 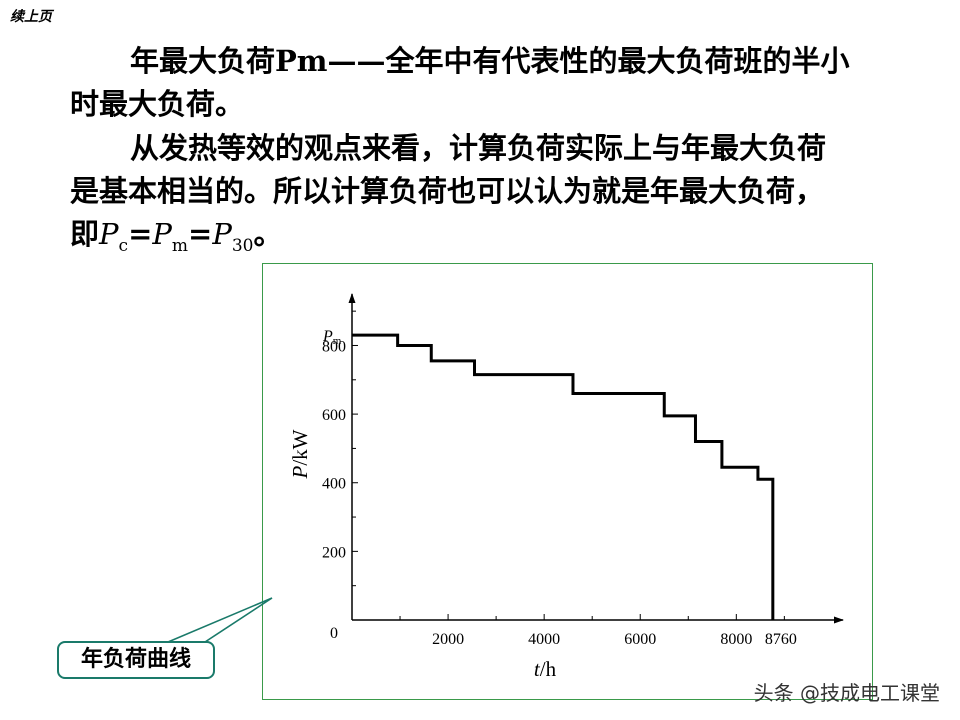 I want to click on formula-eq2: =, so click(x=200, y=234).